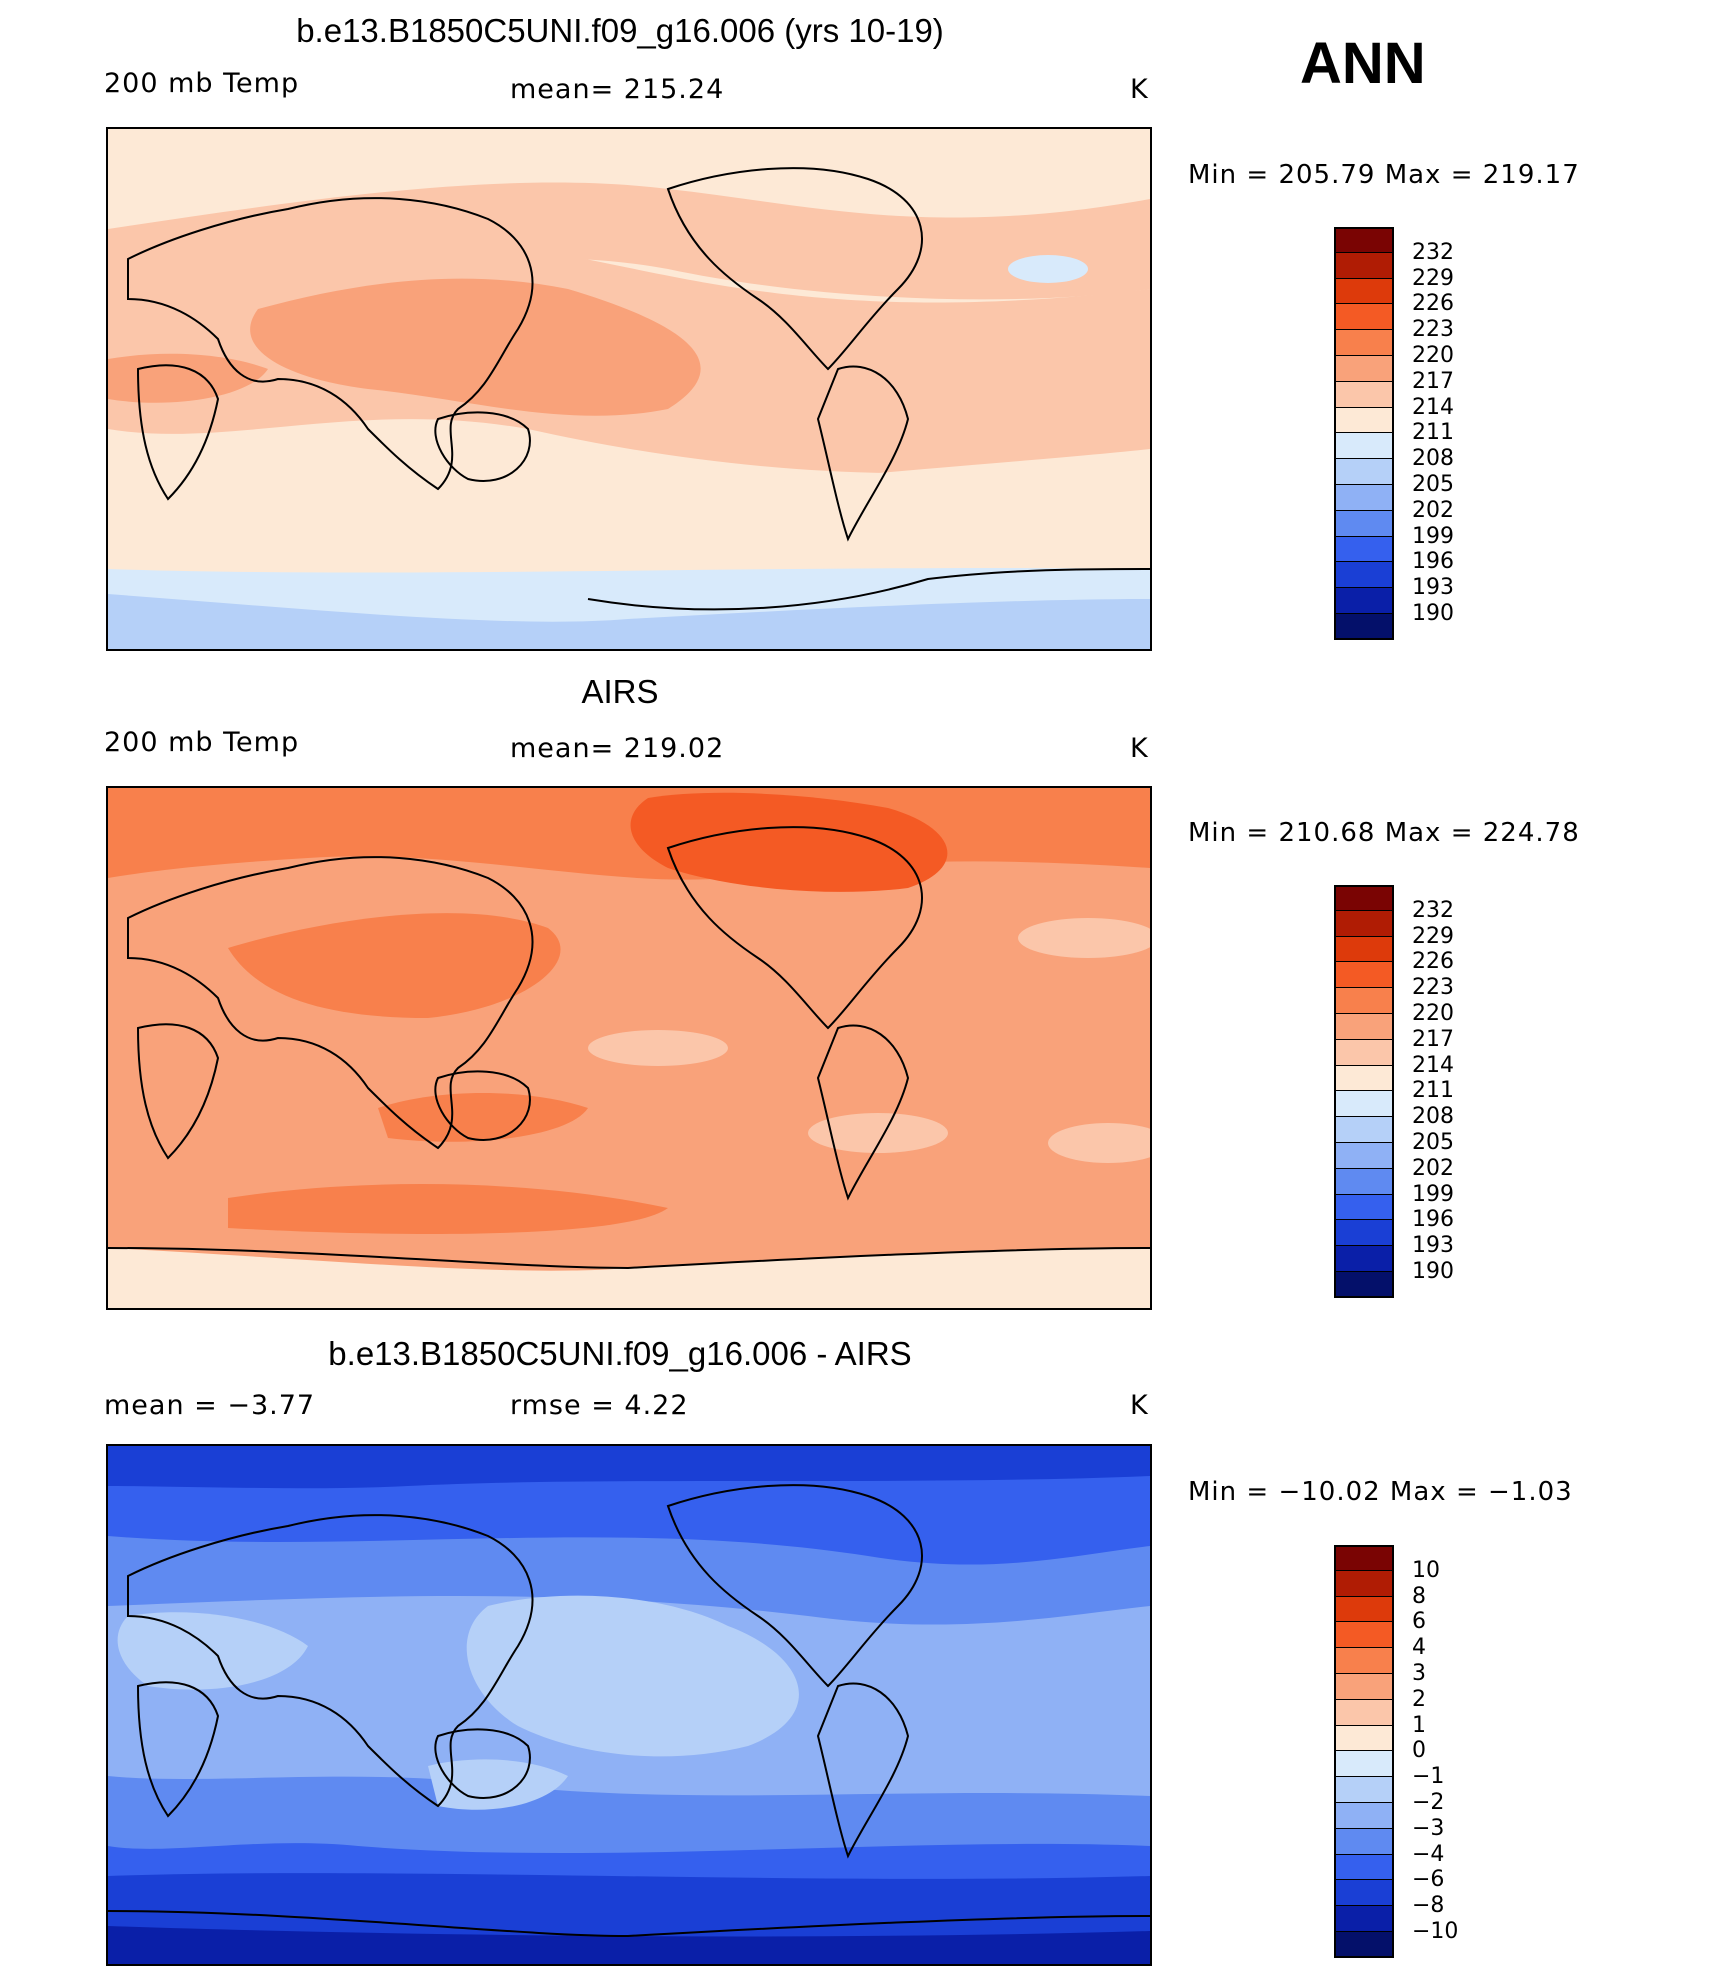 This screenshot has height=1966, width=1710. Describe the element at coordinates (1428, 1854) in the screenshot. I see `colorbar-tick-label: −4` at that location.